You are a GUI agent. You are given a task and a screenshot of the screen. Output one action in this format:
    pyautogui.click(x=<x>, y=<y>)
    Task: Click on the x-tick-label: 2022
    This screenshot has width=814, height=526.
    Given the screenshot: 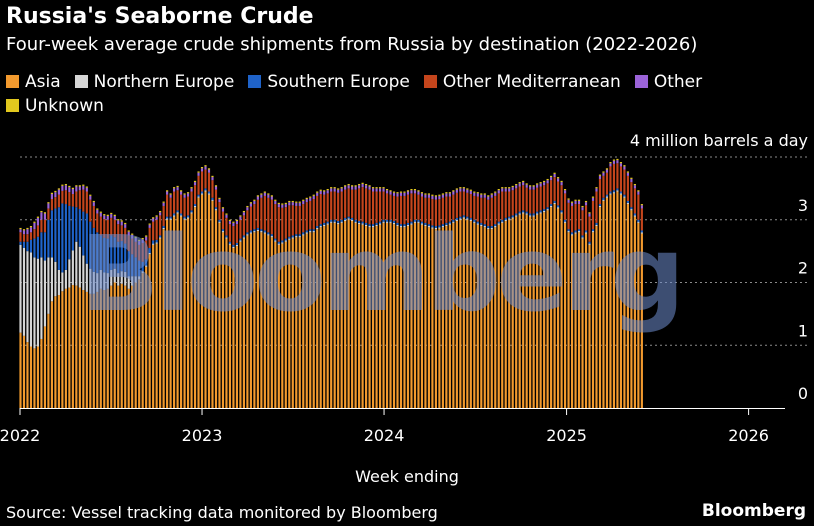 What is the action you would take?
    pyautogui.click(x=20, y=435)
    